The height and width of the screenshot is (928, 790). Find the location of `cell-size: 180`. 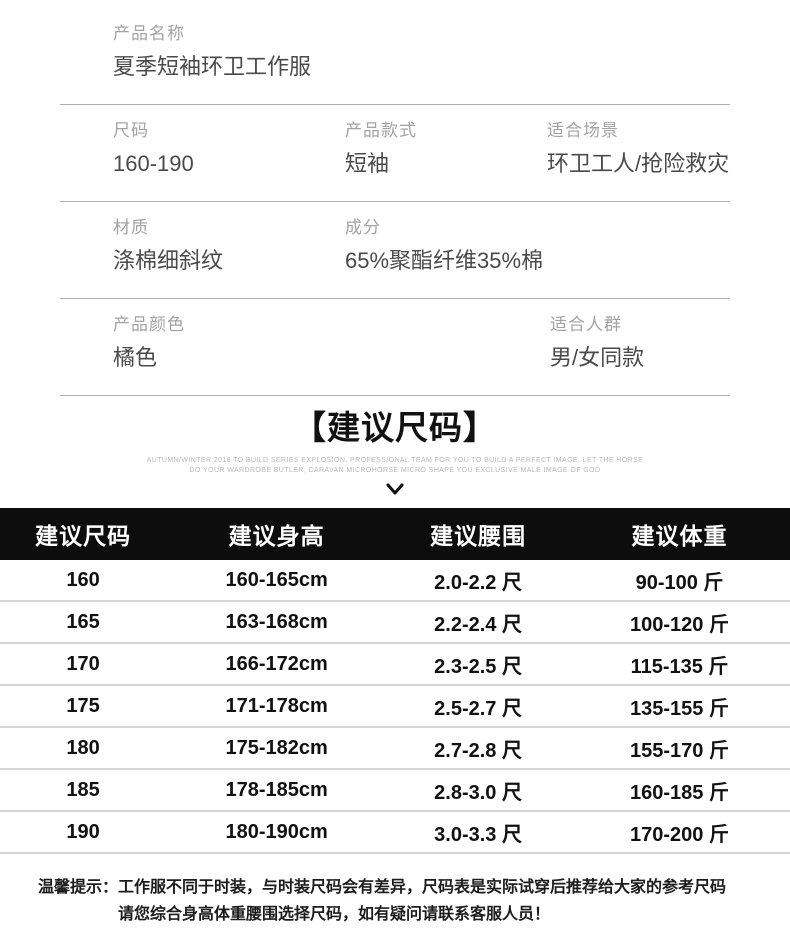

cell-size: 180 is located at coordinates (83, 748).